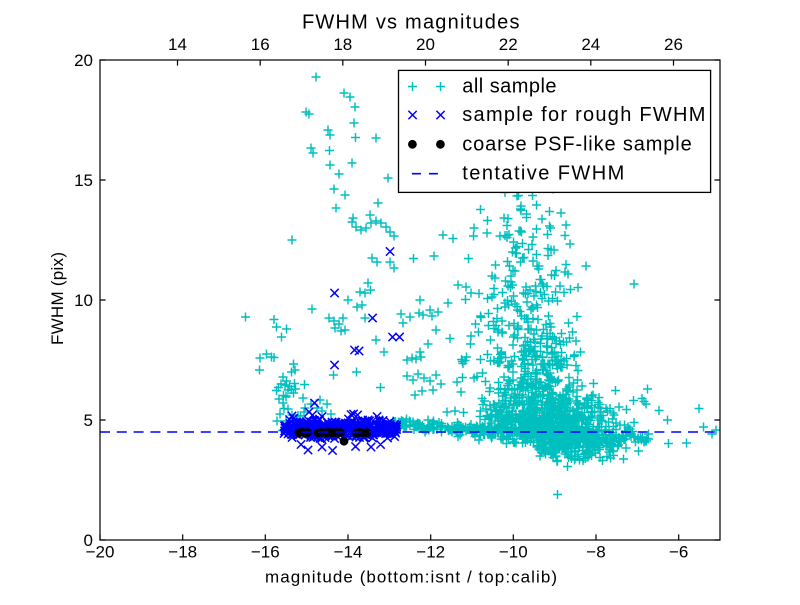 The width and height of the screenshot is (800, 605). I want to click on svg-text: 15, so click(83, 180).